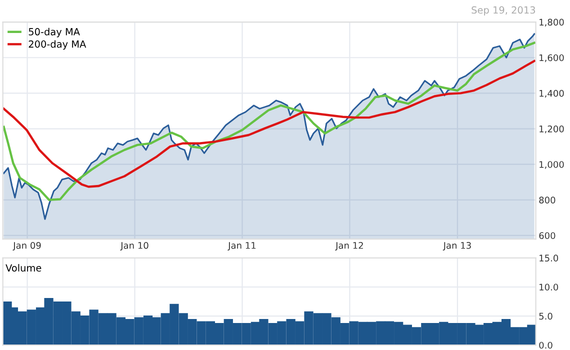  What do you see at coordinates (134, 246) in the screenshot?
I see `x-tick-label: Jan 10` at bounding box center [134, 246].